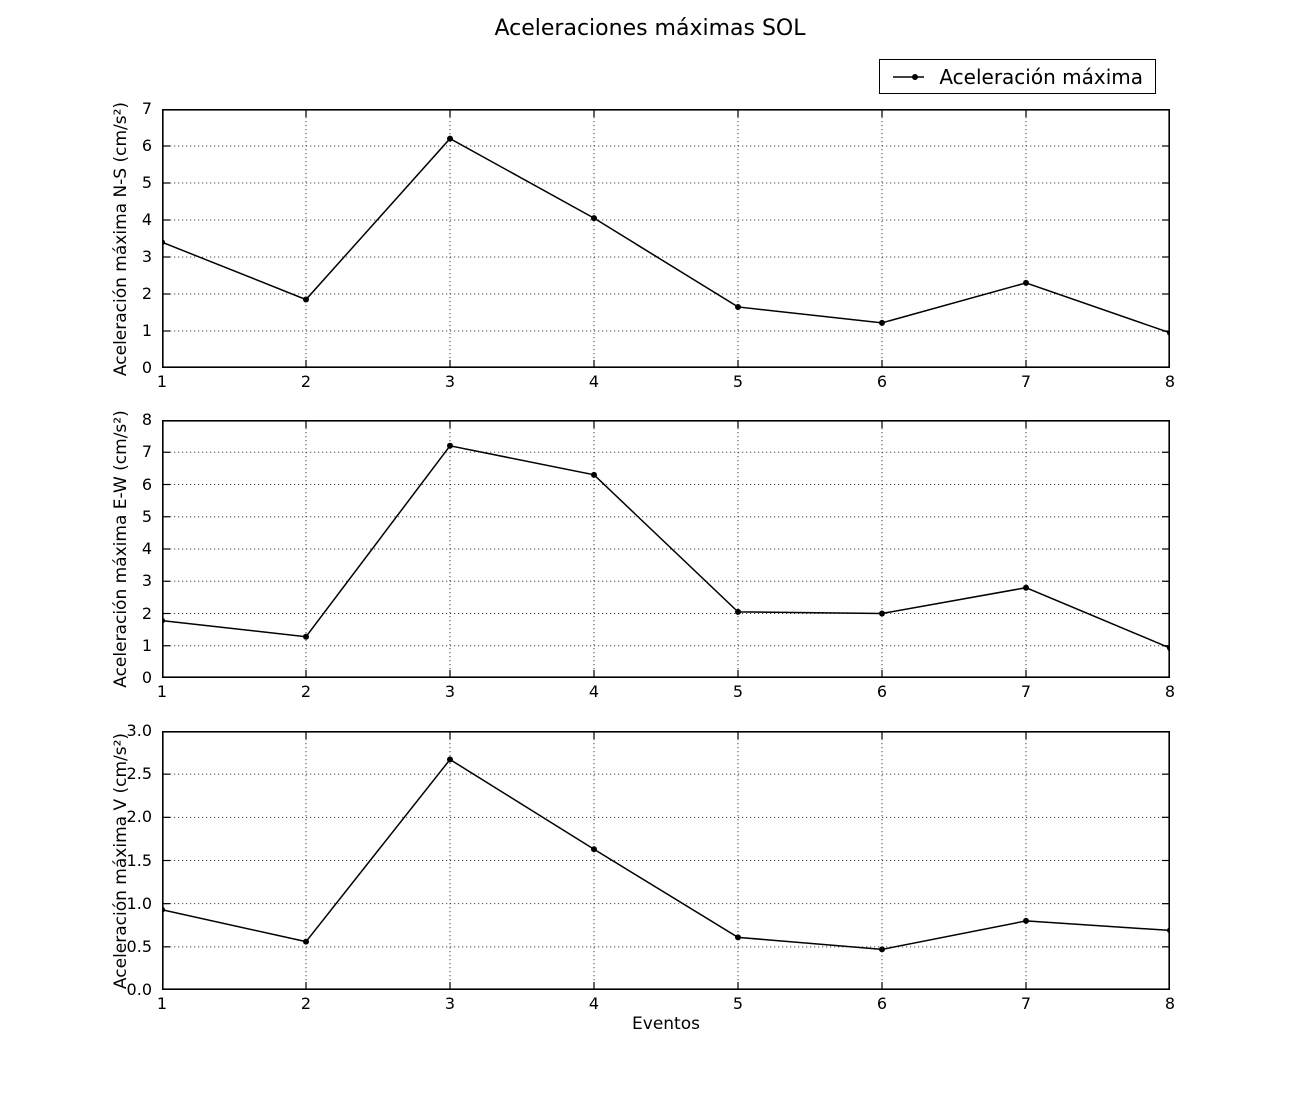 The height and width of the screenshot is (1100, 1300). Describe the element at coordinates (139, 730) in the screenshot. I see `y-tick-label: 3.0` at that location.